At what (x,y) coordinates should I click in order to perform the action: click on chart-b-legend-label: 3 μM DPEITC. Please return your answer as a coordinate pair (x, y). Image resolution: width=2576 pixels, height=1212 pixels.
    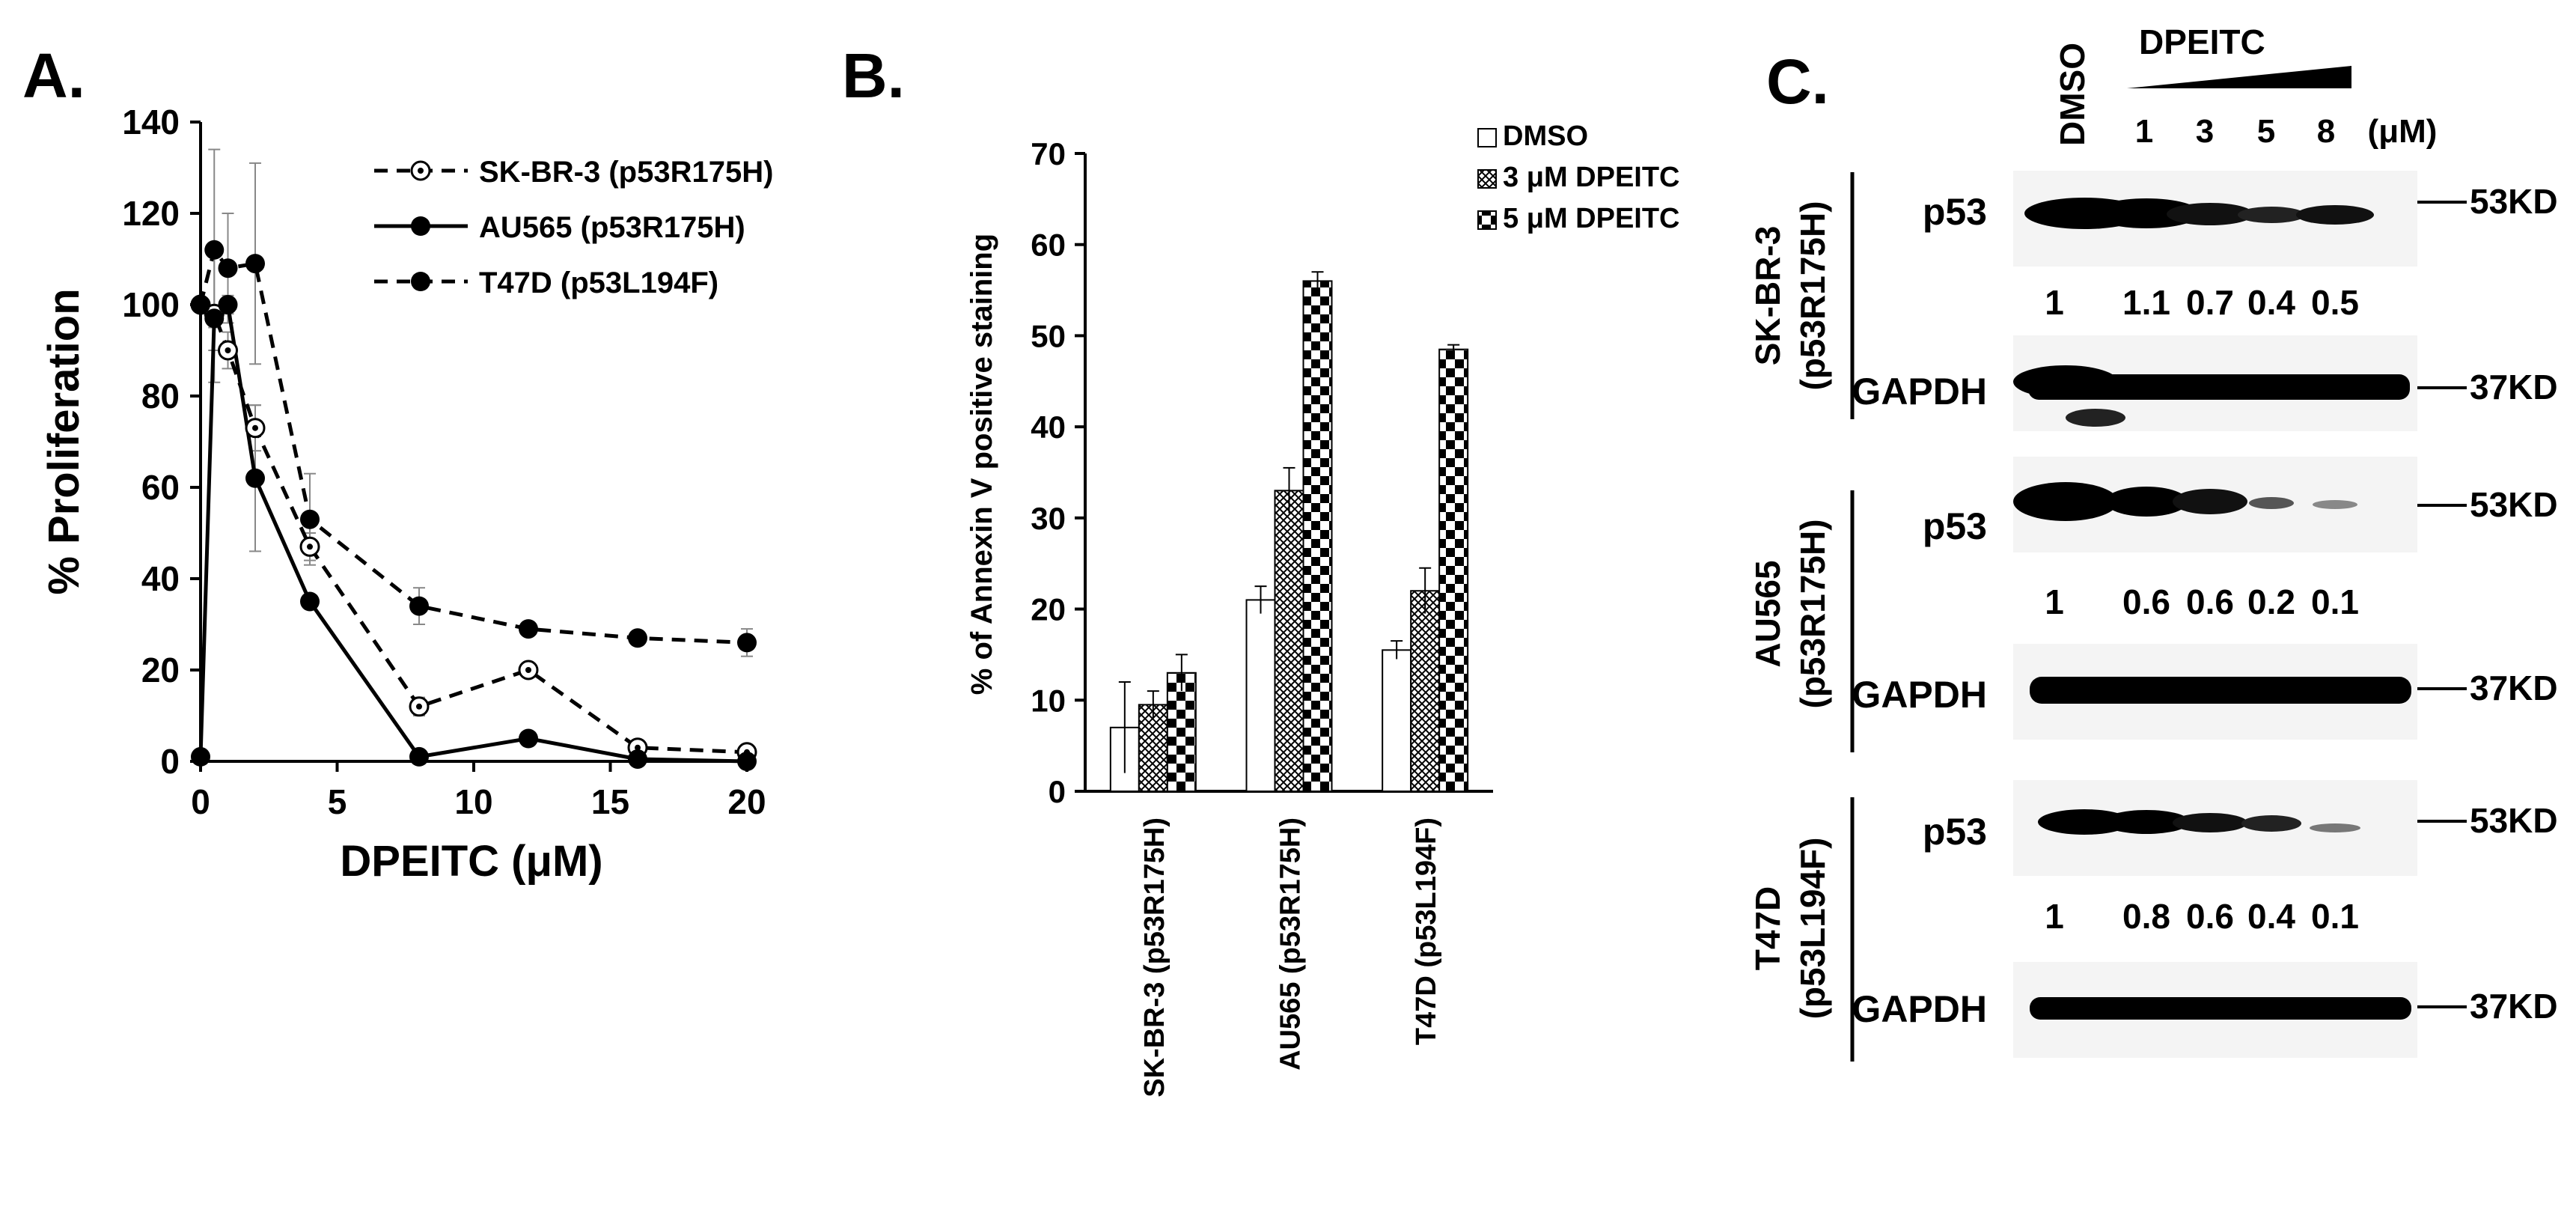
    Looking at the image, I should click on (1592, 177).